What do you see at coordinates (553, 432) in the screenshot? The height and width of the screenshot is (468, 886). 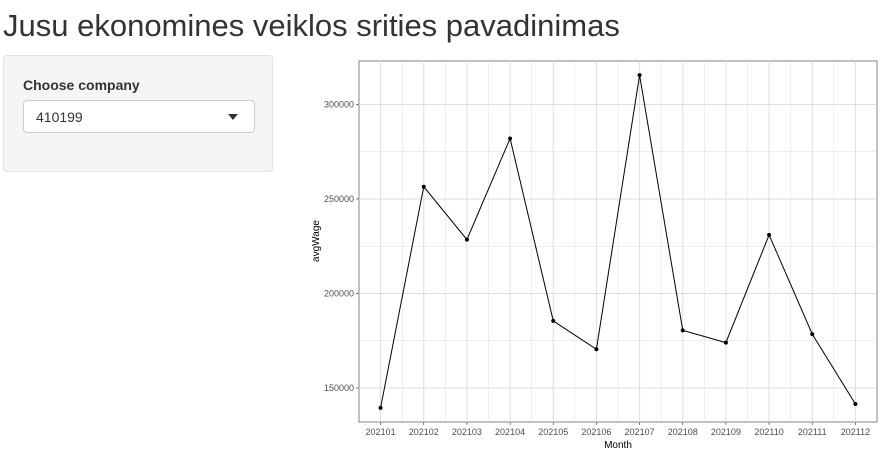 I see `x-tick-label: 202105` at bounding box center [553, 432].